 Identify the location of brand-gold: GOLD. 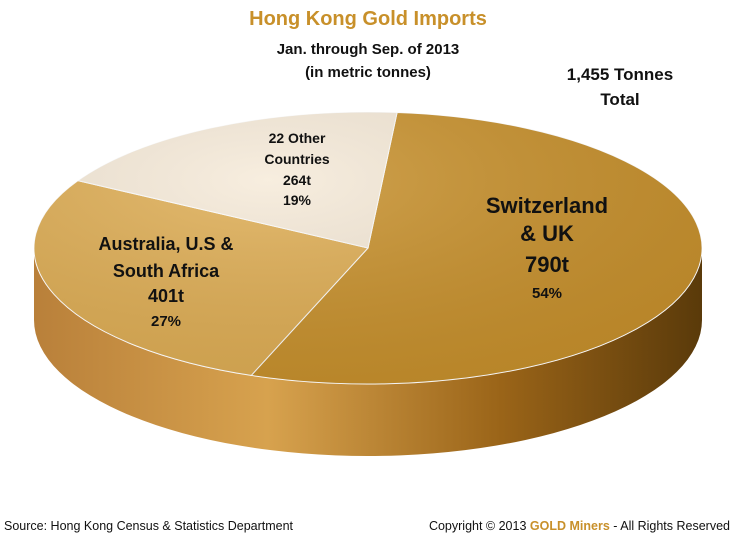
(548, 526).